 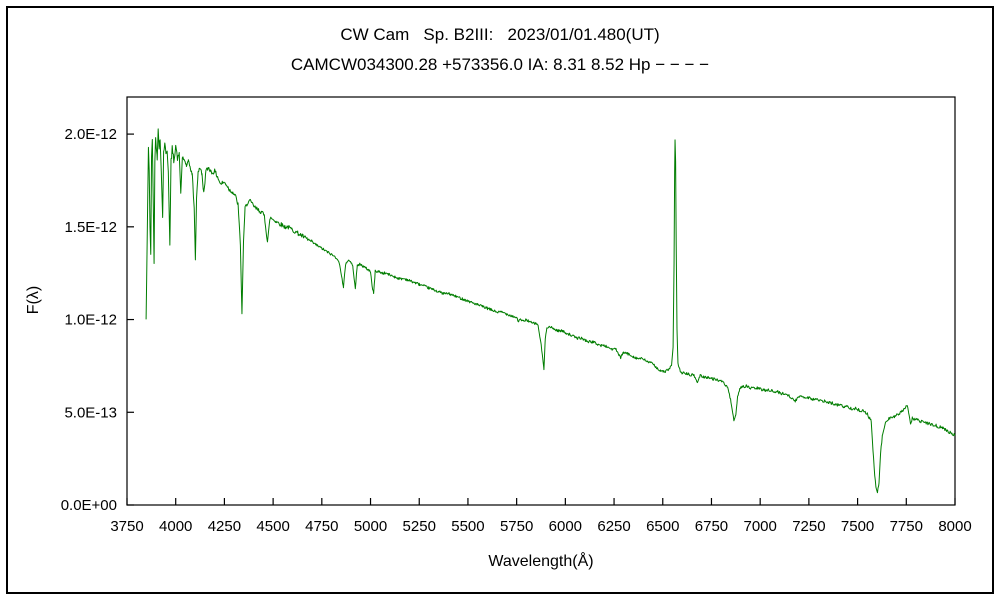 I want to click on x-axis-label: Wavelength(Å), so click(x=540, y=560).